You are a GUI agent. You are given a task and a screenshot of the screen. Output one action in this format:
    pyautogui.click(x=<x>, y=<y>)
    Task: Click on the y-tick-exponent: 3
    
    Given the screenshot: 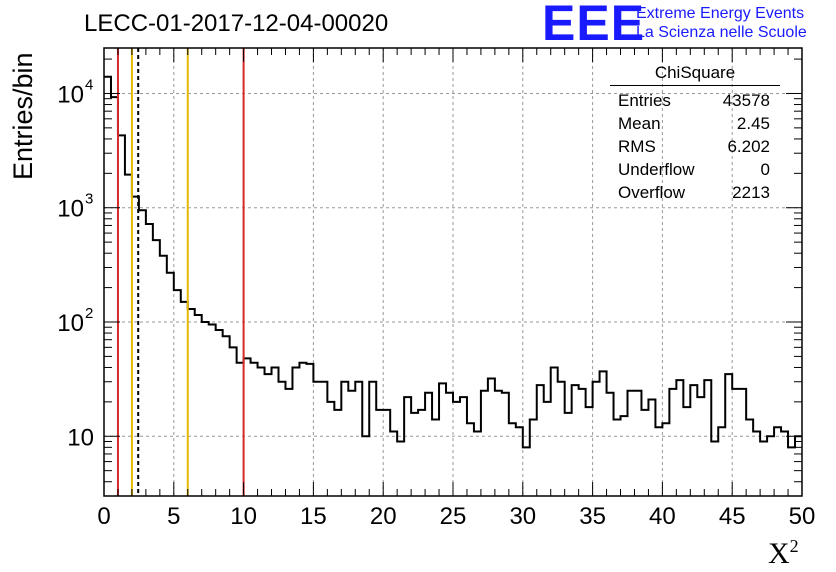 What is the action you would take?
    pyautogui.click(x=89, y=199)
    